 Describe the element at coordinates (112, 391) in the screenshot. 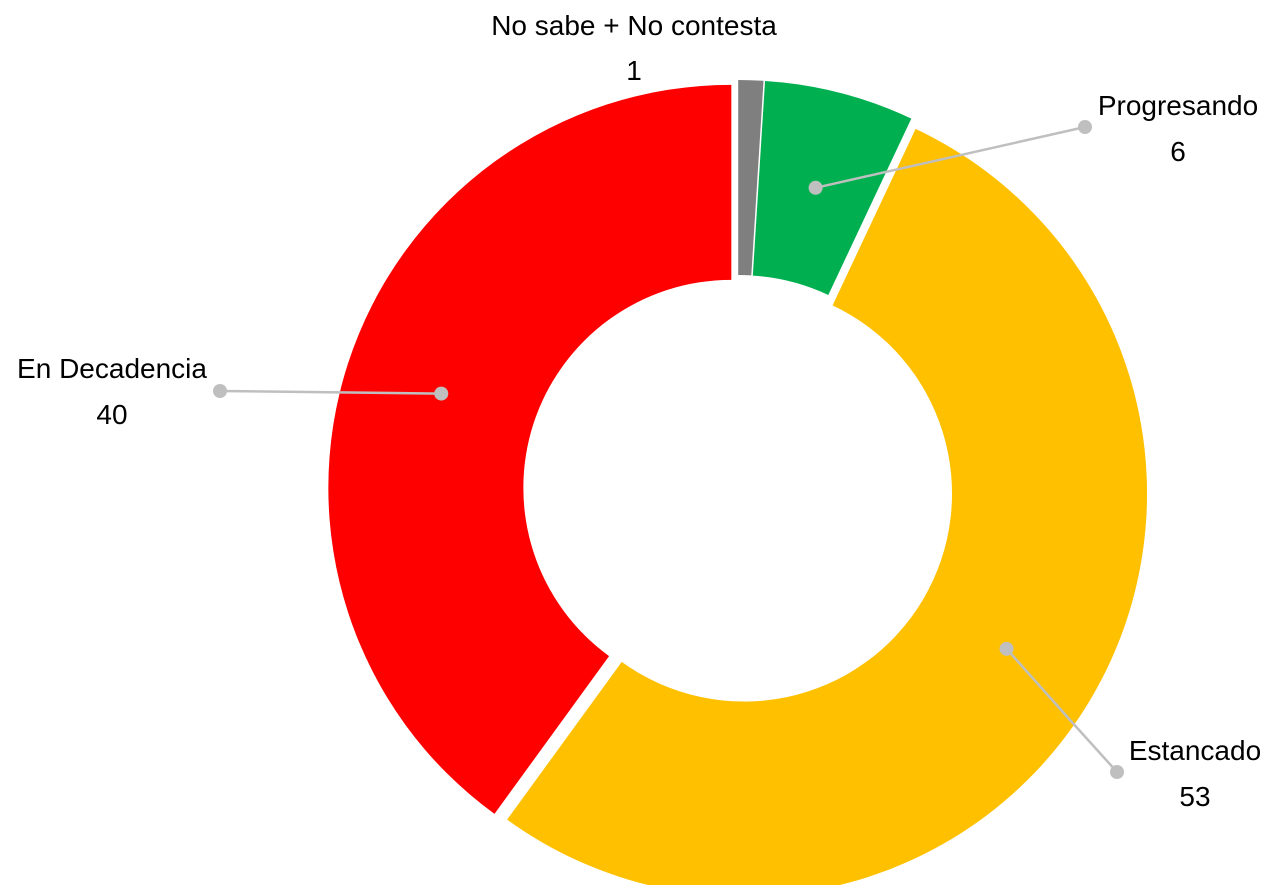

I see `data-label-en-decadencia: En Decadencia 40` at that location.